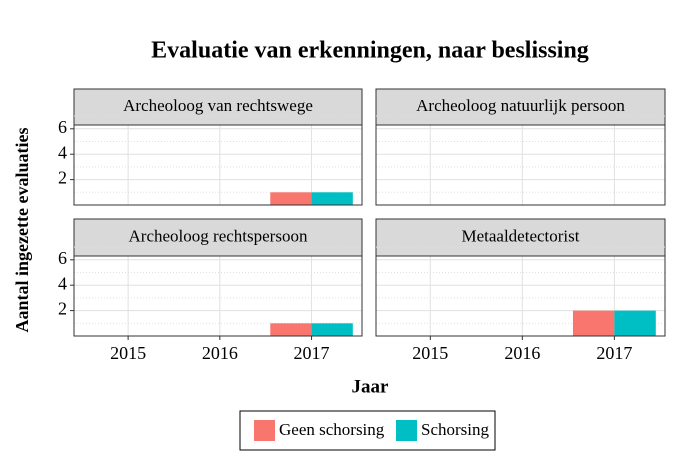 Image resolution: width=678 pixels, height=462 pixels. I want to click on y-axis-label: Aantal ingezette evaluaties, so click(22, 230).